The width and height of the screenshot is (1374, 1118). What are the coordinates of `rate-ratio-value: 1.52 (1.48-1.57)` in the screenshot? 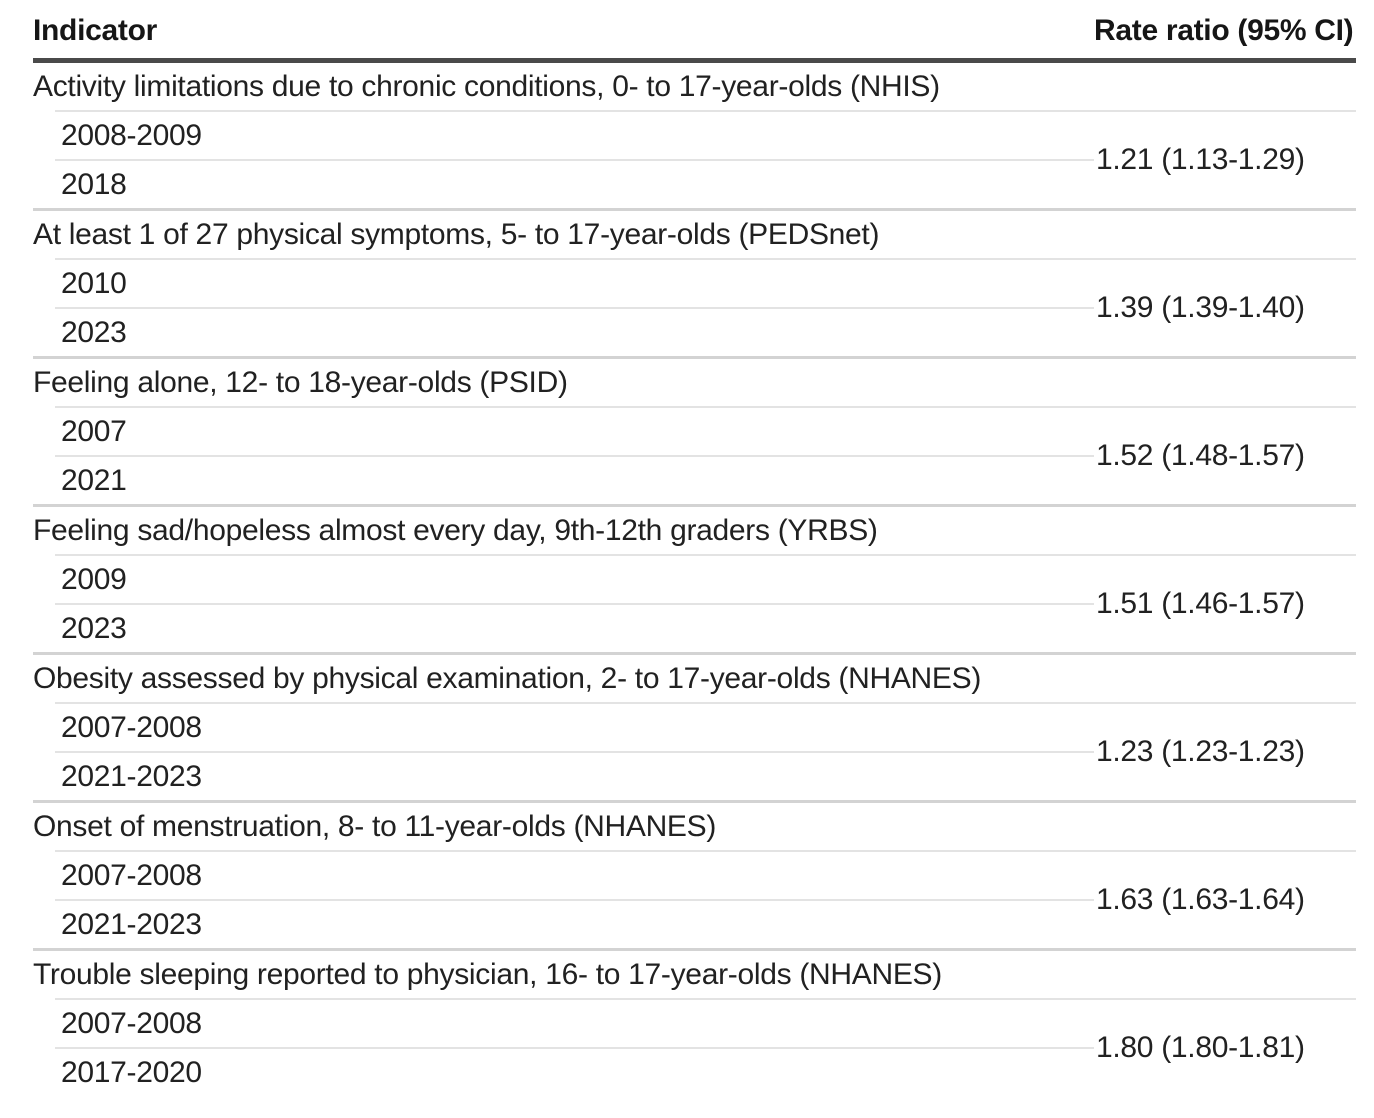 It's located at (1200, 455).